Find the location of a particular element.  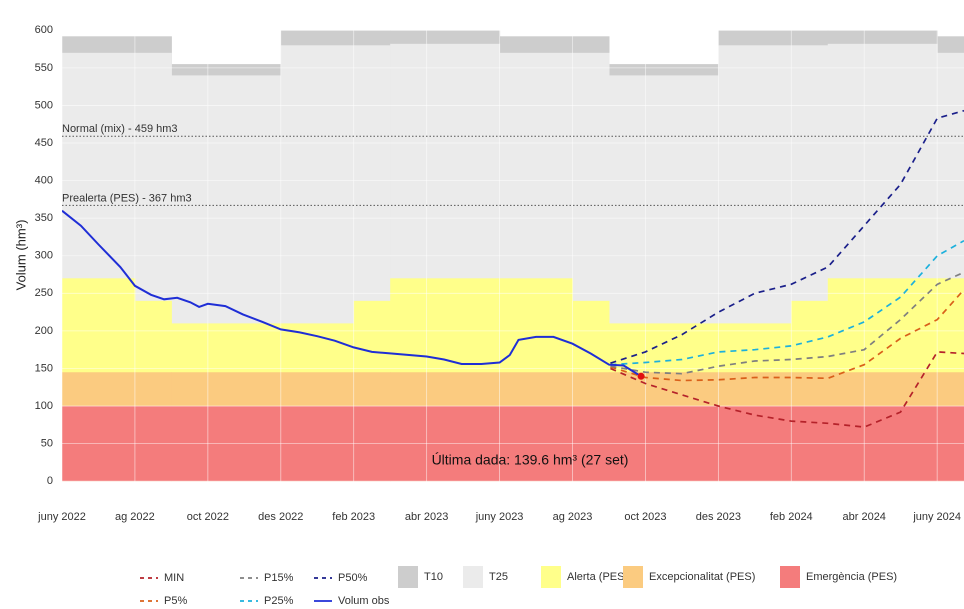

x-tick-label: juny 2022 is located at coordinates (61, 517).